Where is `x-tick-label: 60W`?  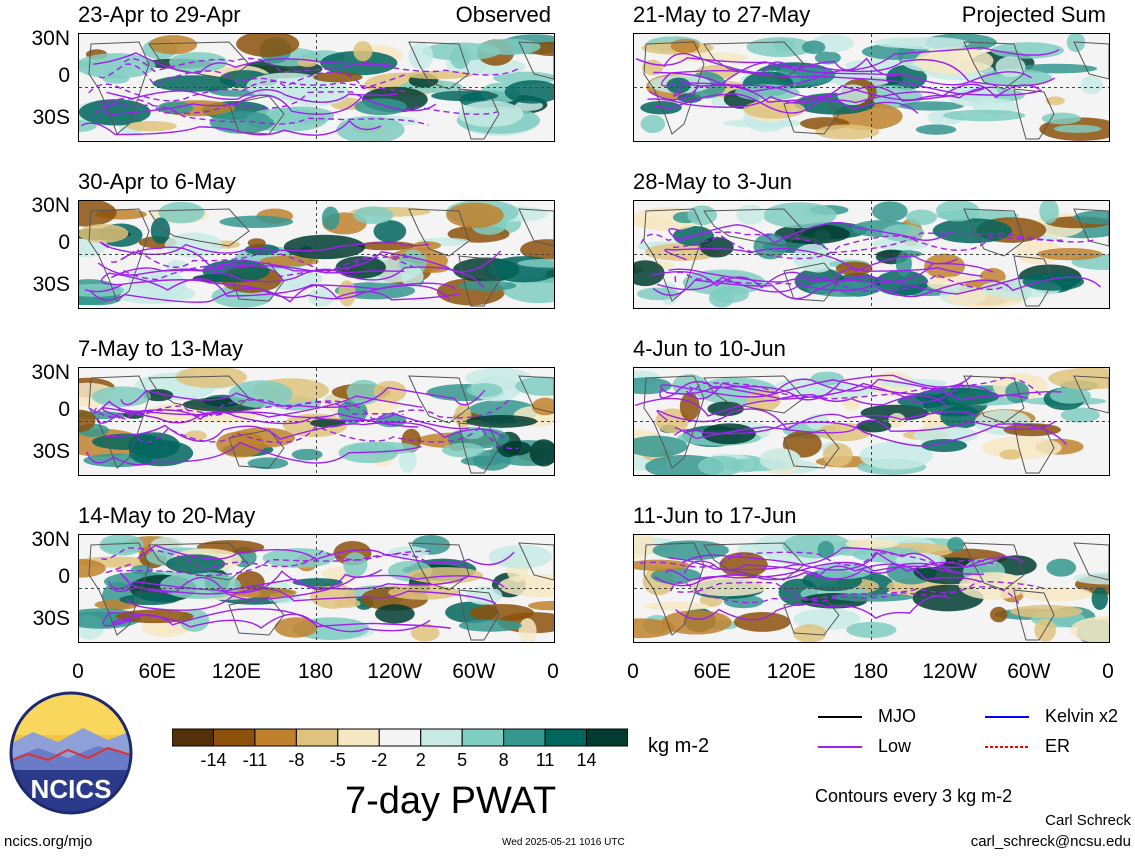 x-tick-label: 60W is located at coordinates (474, 671).